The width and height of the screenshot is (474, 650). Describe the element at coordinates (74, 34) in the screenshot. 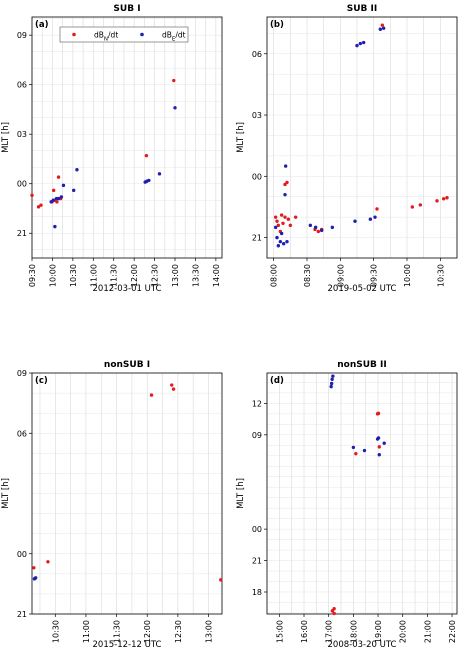

I see `legend-marker` at that location.